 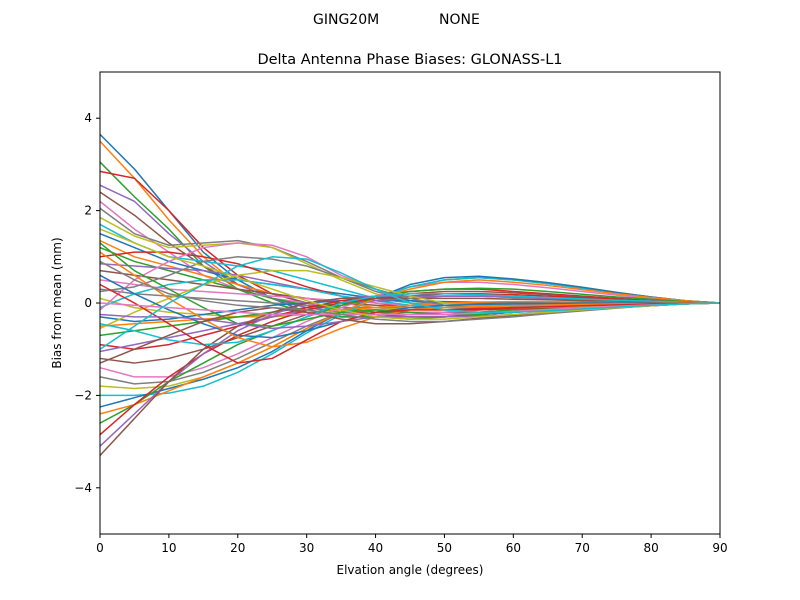 What do you see at coordinates (513, 548) in the screenshot?
I see `x-tick-label: 60` at bounding box center [513, 548].